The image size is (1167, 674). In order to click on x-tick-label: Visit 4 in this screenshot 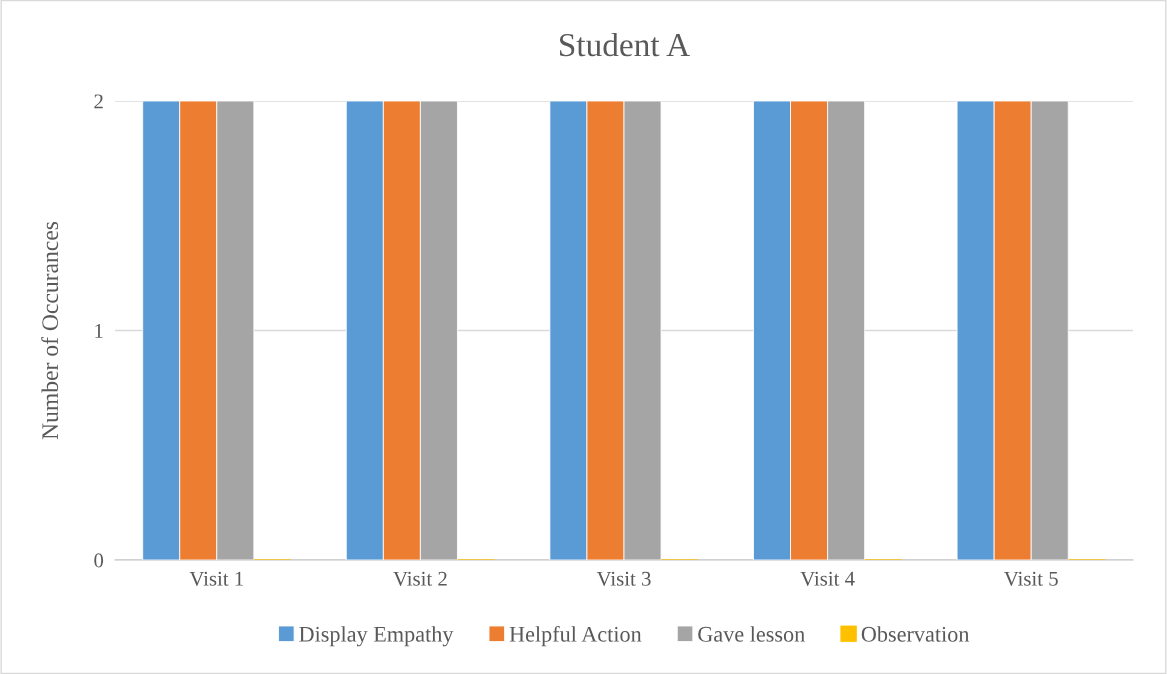, I will do `click(827, 578)`.